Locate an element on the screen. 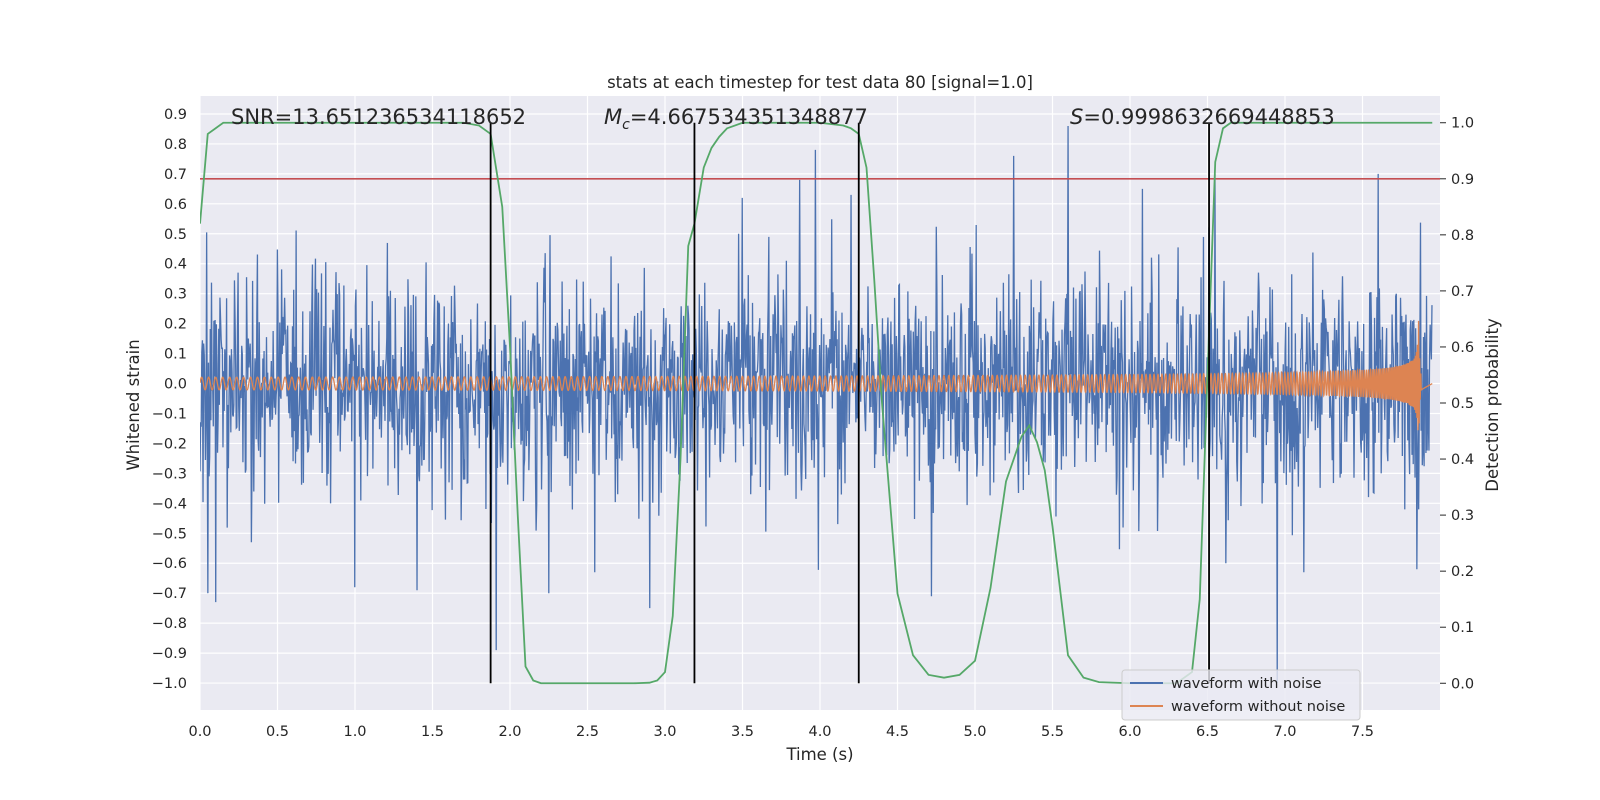 Image resolution: width=1600 pixels, height=800 pixels. y-tick-label-left: −0.5 is located at coordinates (169, 534).